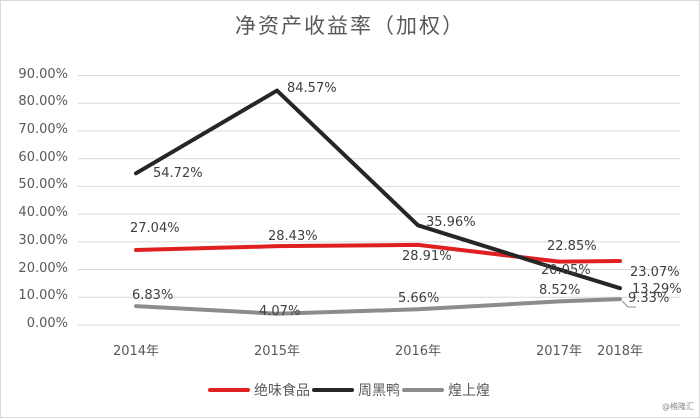 The width and height of the screenshot is (700, 418). What do you see at coordinates (628, 304) in the screenshot?
I see `leader-line` at bounding box center [628, 304].